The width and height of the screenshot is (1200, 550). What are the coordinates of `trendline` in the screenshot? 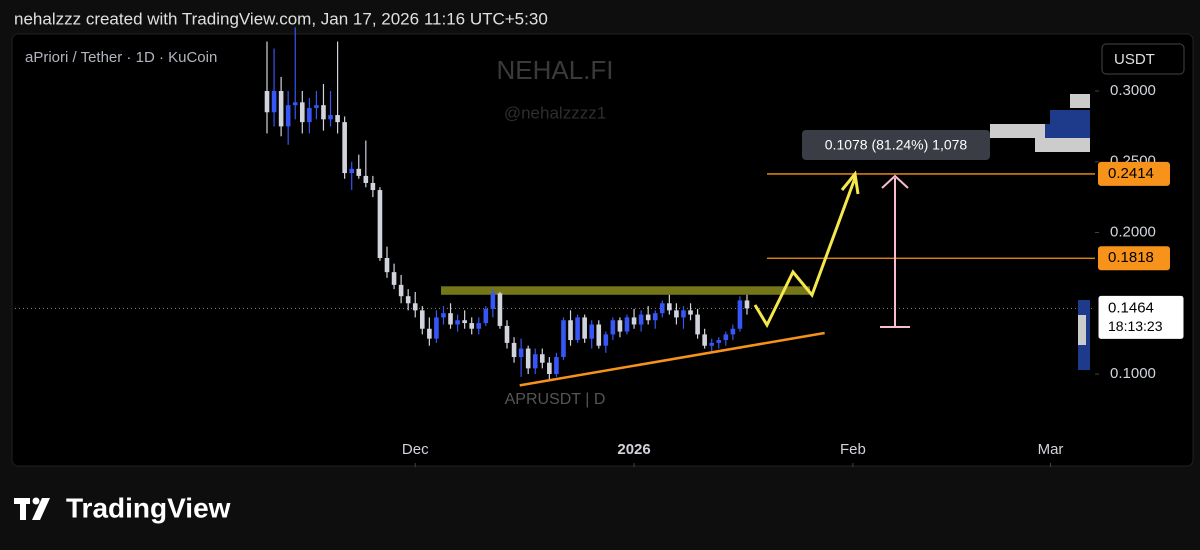 It's located at (672, 359).